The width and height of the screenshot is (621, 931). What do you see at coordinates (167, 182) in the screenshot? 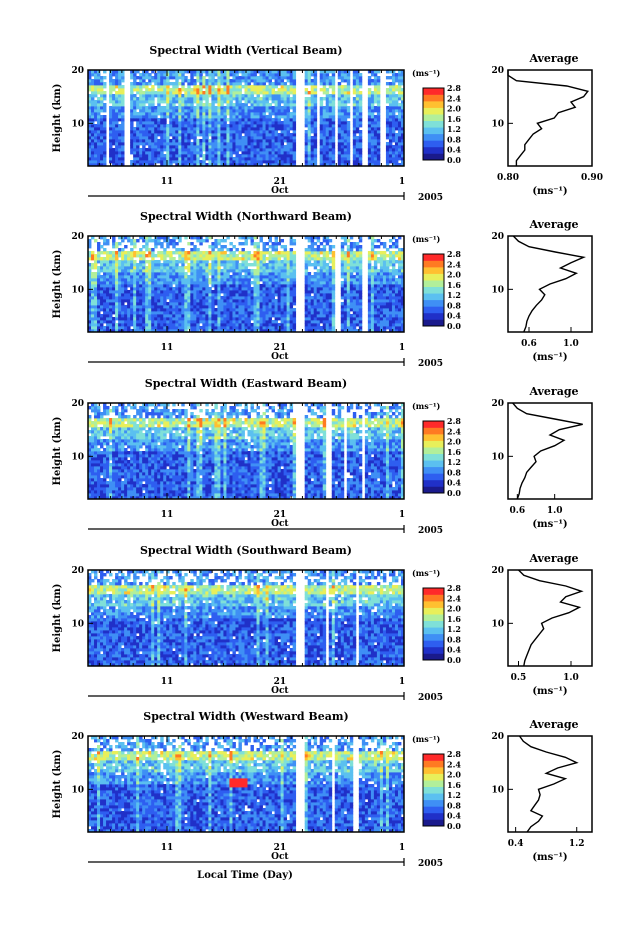
I see `x-tick-label: 11` at bounding box center [167, 182].